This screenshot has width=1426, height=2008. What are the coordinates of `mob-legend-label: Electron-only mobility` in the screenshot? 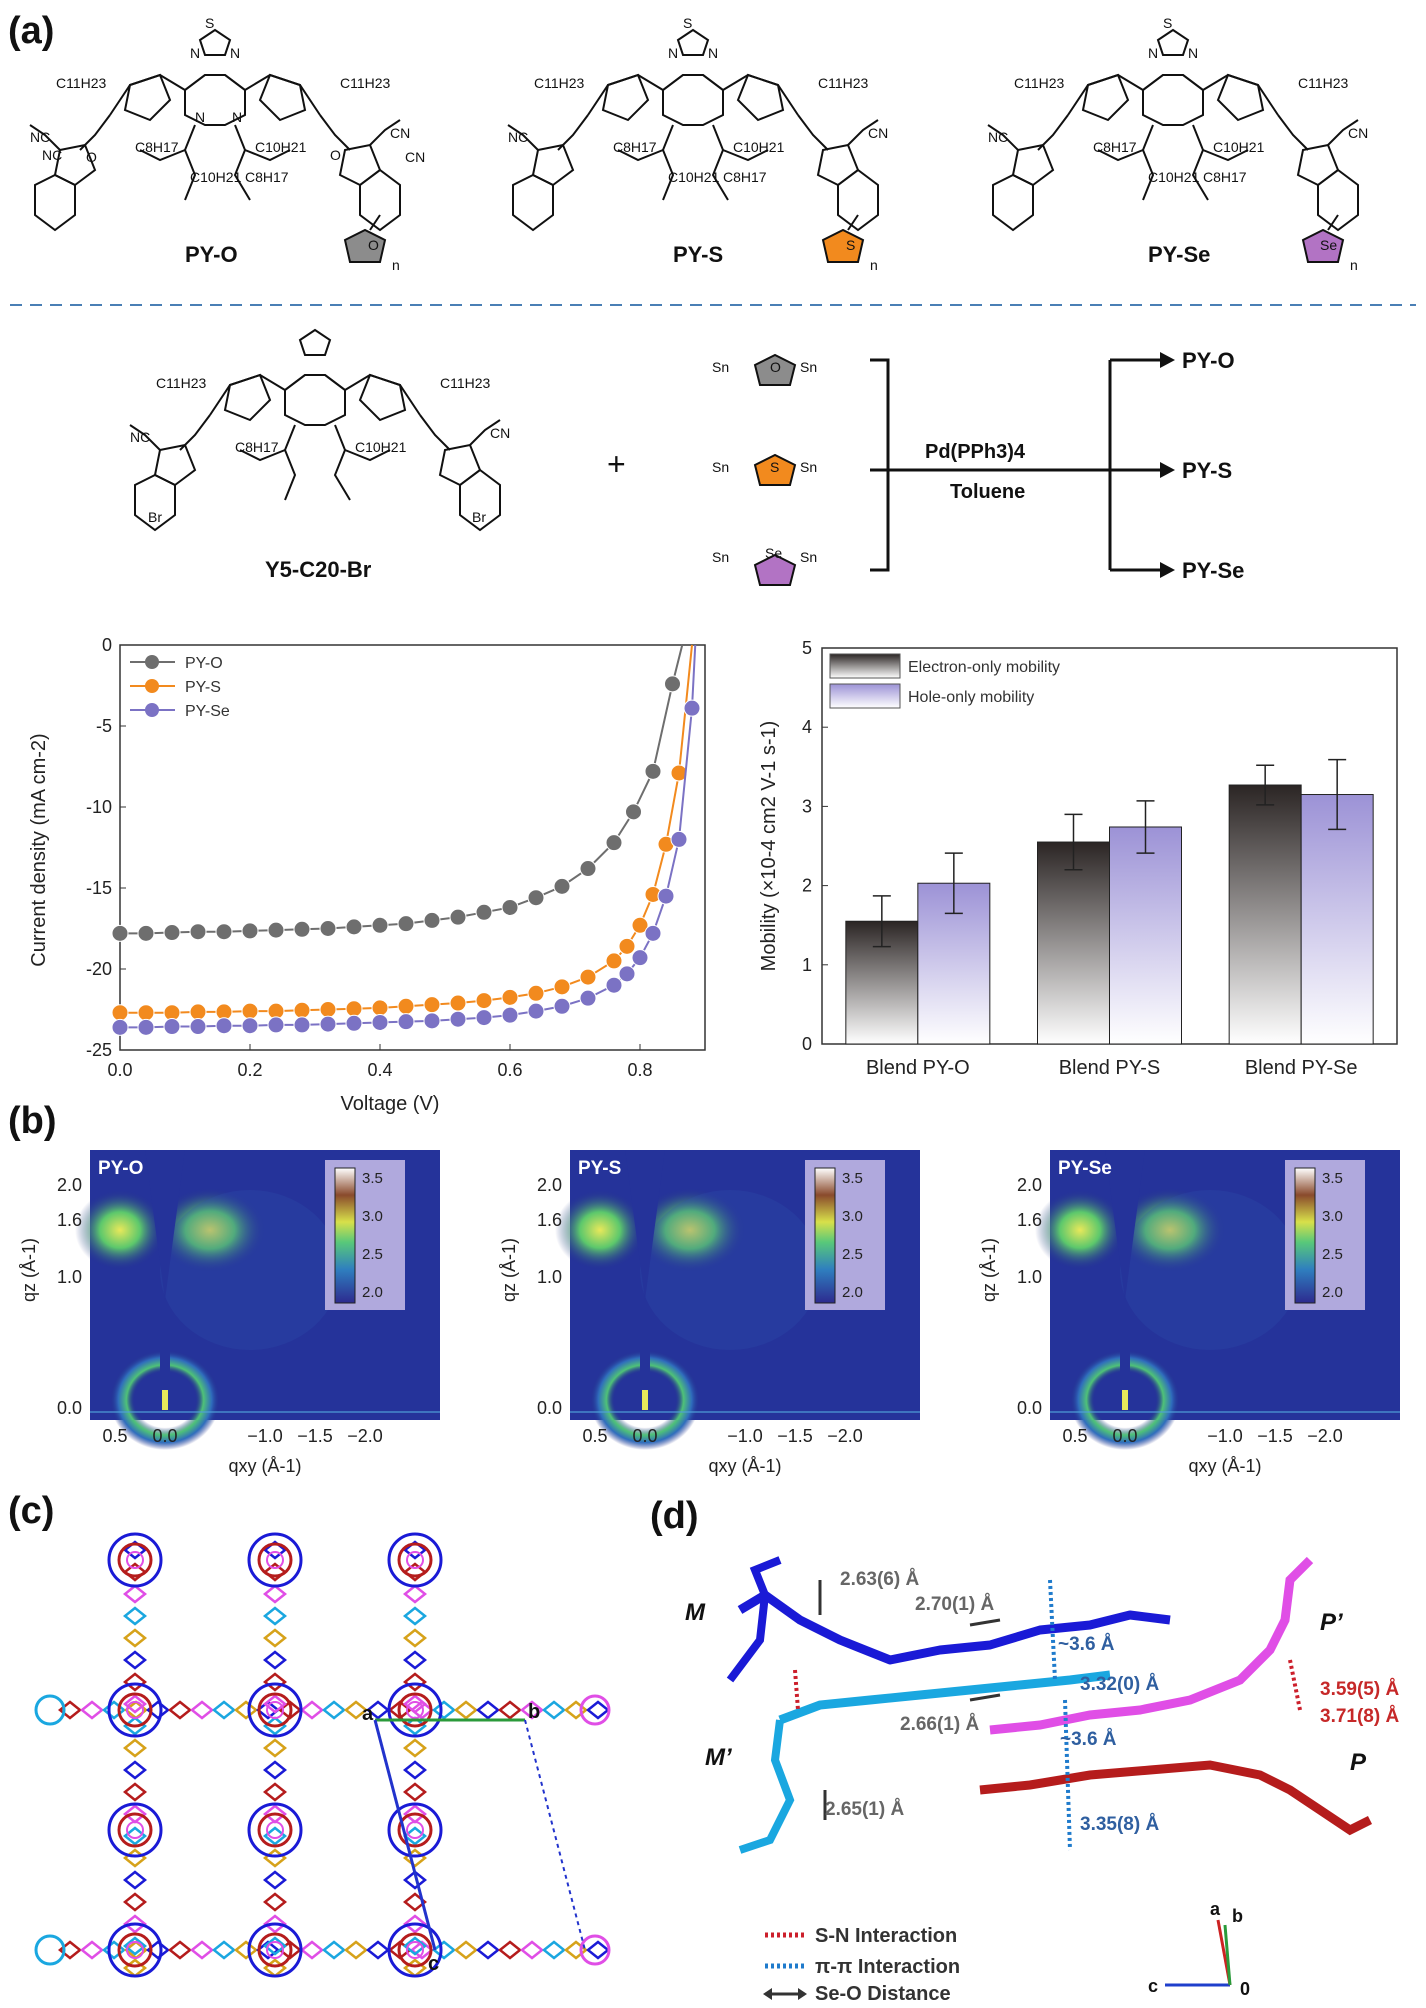 It's located at (984, 667).